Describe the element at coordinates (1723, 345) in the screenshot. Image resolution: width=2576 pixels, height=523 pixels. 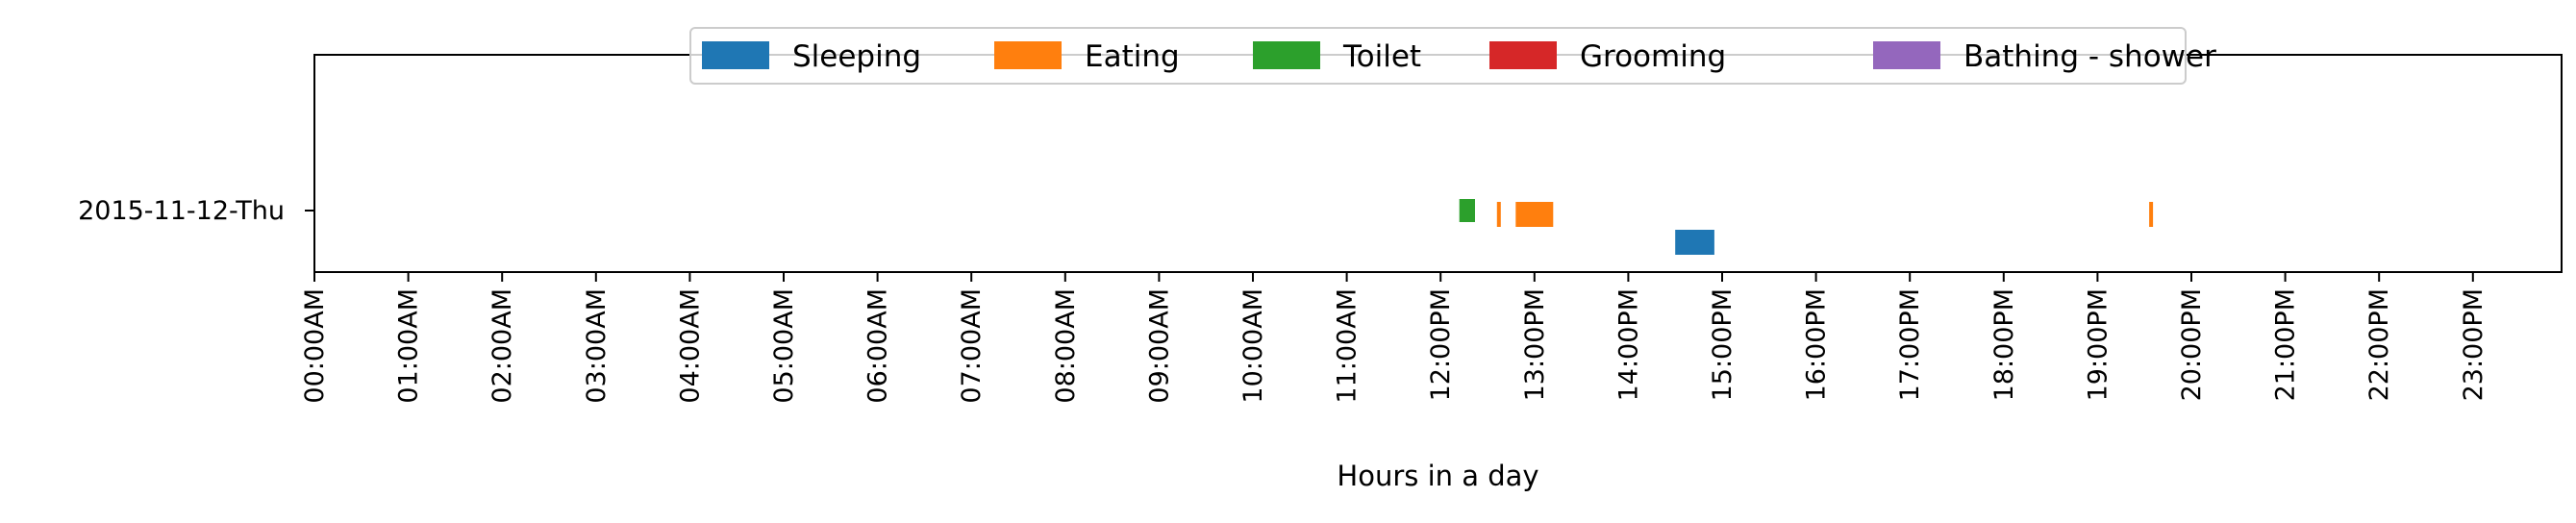
I see `x-tick-label: 15:00PM` at that location.